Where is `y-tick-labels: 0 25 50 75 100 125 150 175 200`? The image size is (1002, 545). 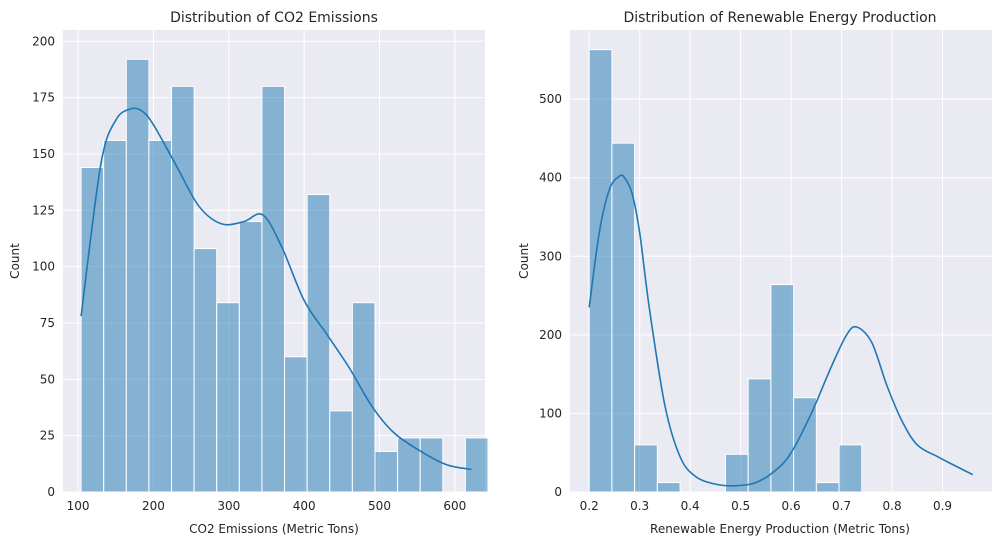 y-tick-labels: 0 25 50 75 100 125 150 175 200 is located at coordinates (43, 266).